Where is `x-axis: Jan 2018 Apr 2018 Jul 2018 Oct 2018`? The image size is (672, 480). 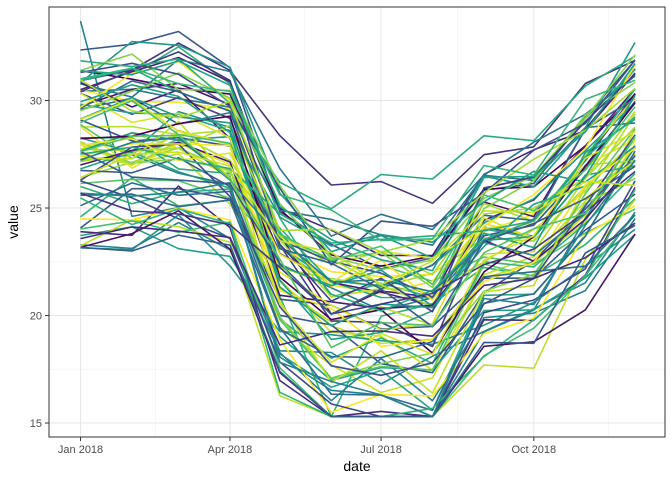
x-axis: Jan 2018 Apr 2018 Jul 2018 Oct 2018 is located at coordinates (307, 446).